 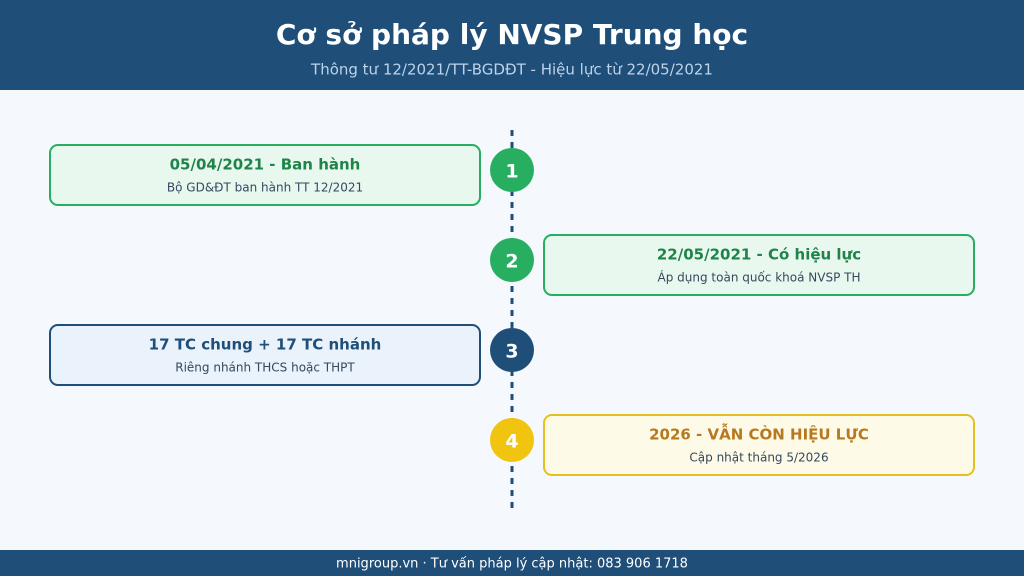 I want to click on event-title: 17 TC chung + 17 TC nhánh, so click(x=265, y=345).